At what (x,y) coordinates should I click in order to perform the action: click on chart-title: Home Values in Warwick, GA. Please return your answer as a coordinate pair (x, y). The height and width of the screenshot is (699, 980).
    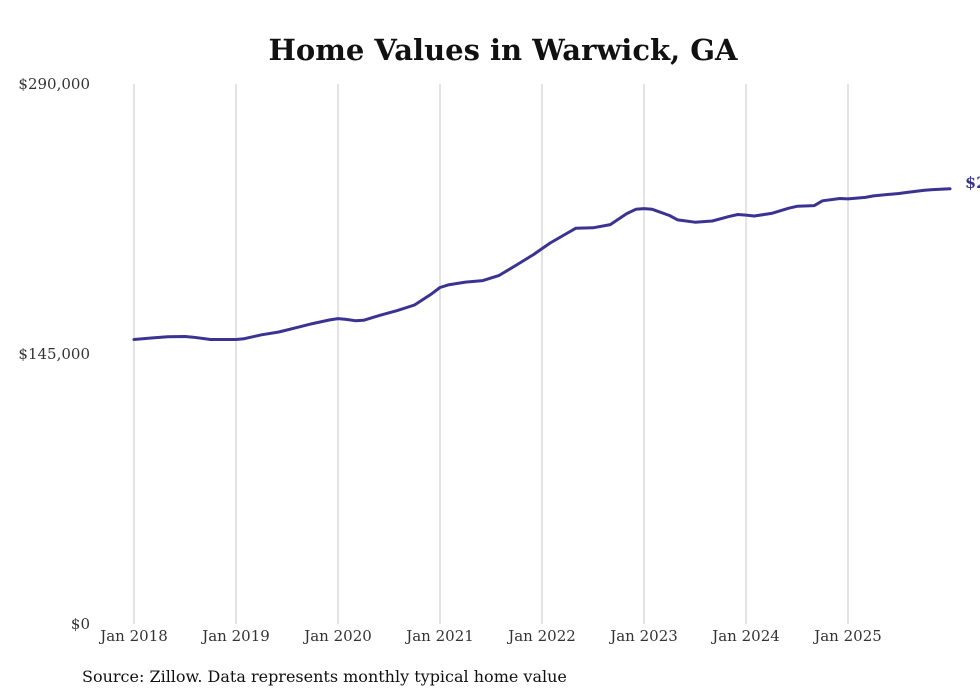
    Looking at the image, I should click on (503, 50).